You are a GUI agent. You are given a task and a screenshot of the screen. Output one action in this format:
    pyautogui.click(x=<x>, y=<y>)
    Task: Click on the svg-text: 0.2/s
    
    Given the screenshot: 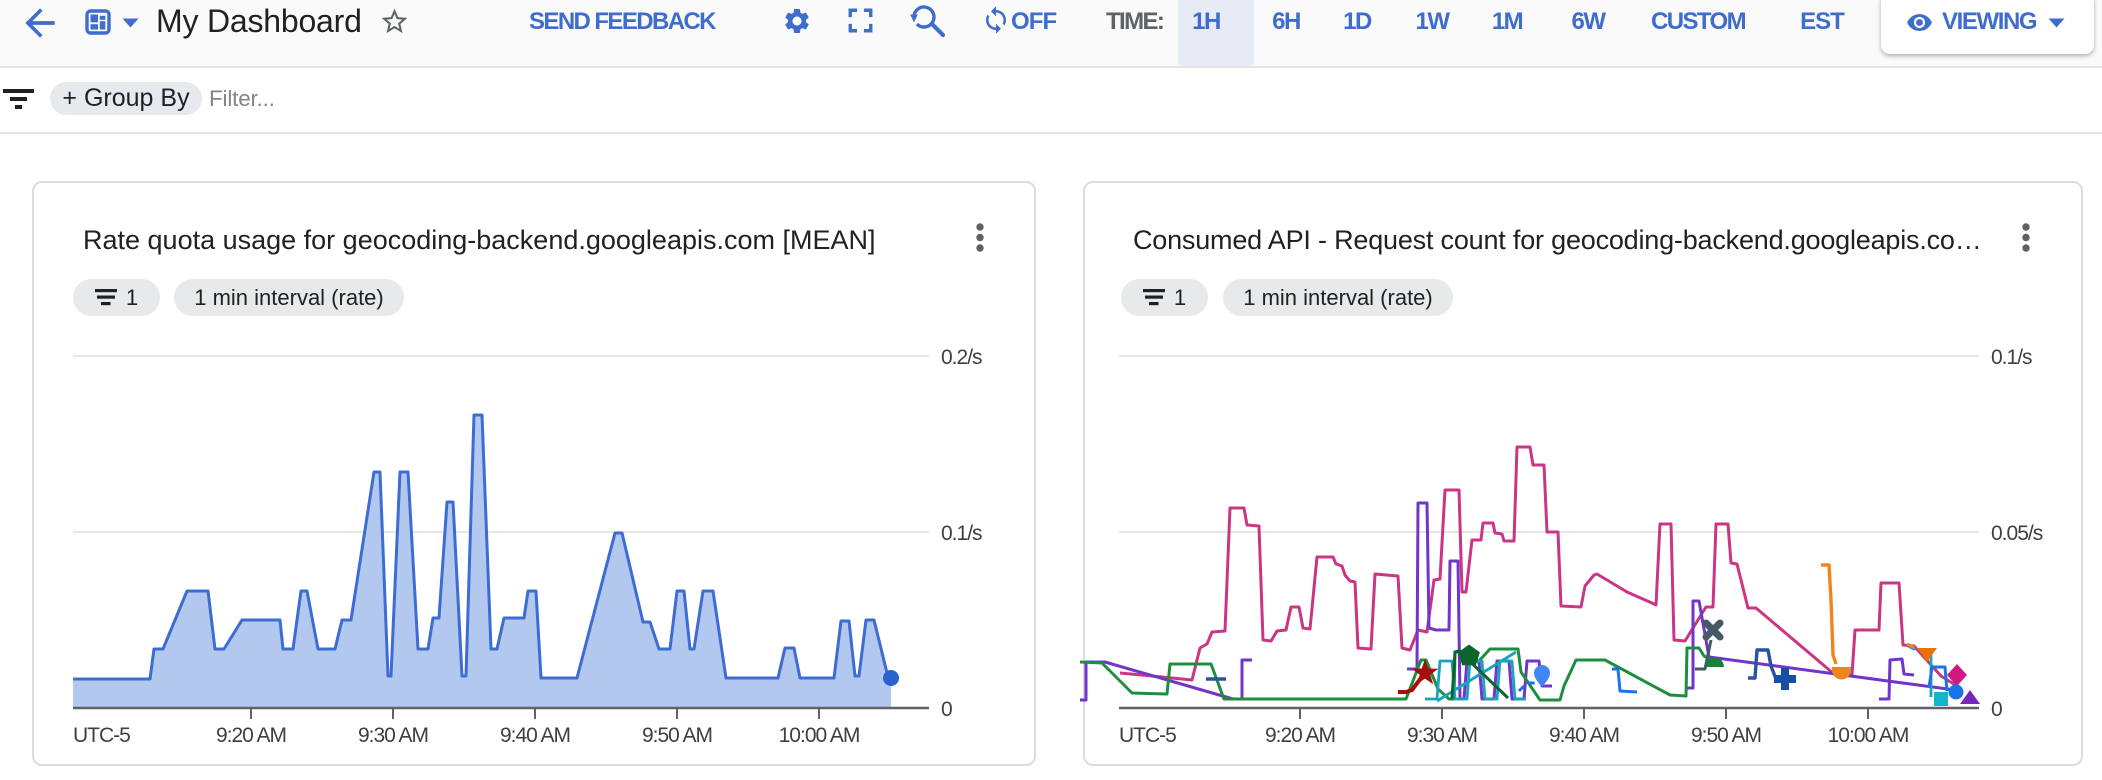 What is the action you would take?
    pyautogui.click(x=961, y=357)
    